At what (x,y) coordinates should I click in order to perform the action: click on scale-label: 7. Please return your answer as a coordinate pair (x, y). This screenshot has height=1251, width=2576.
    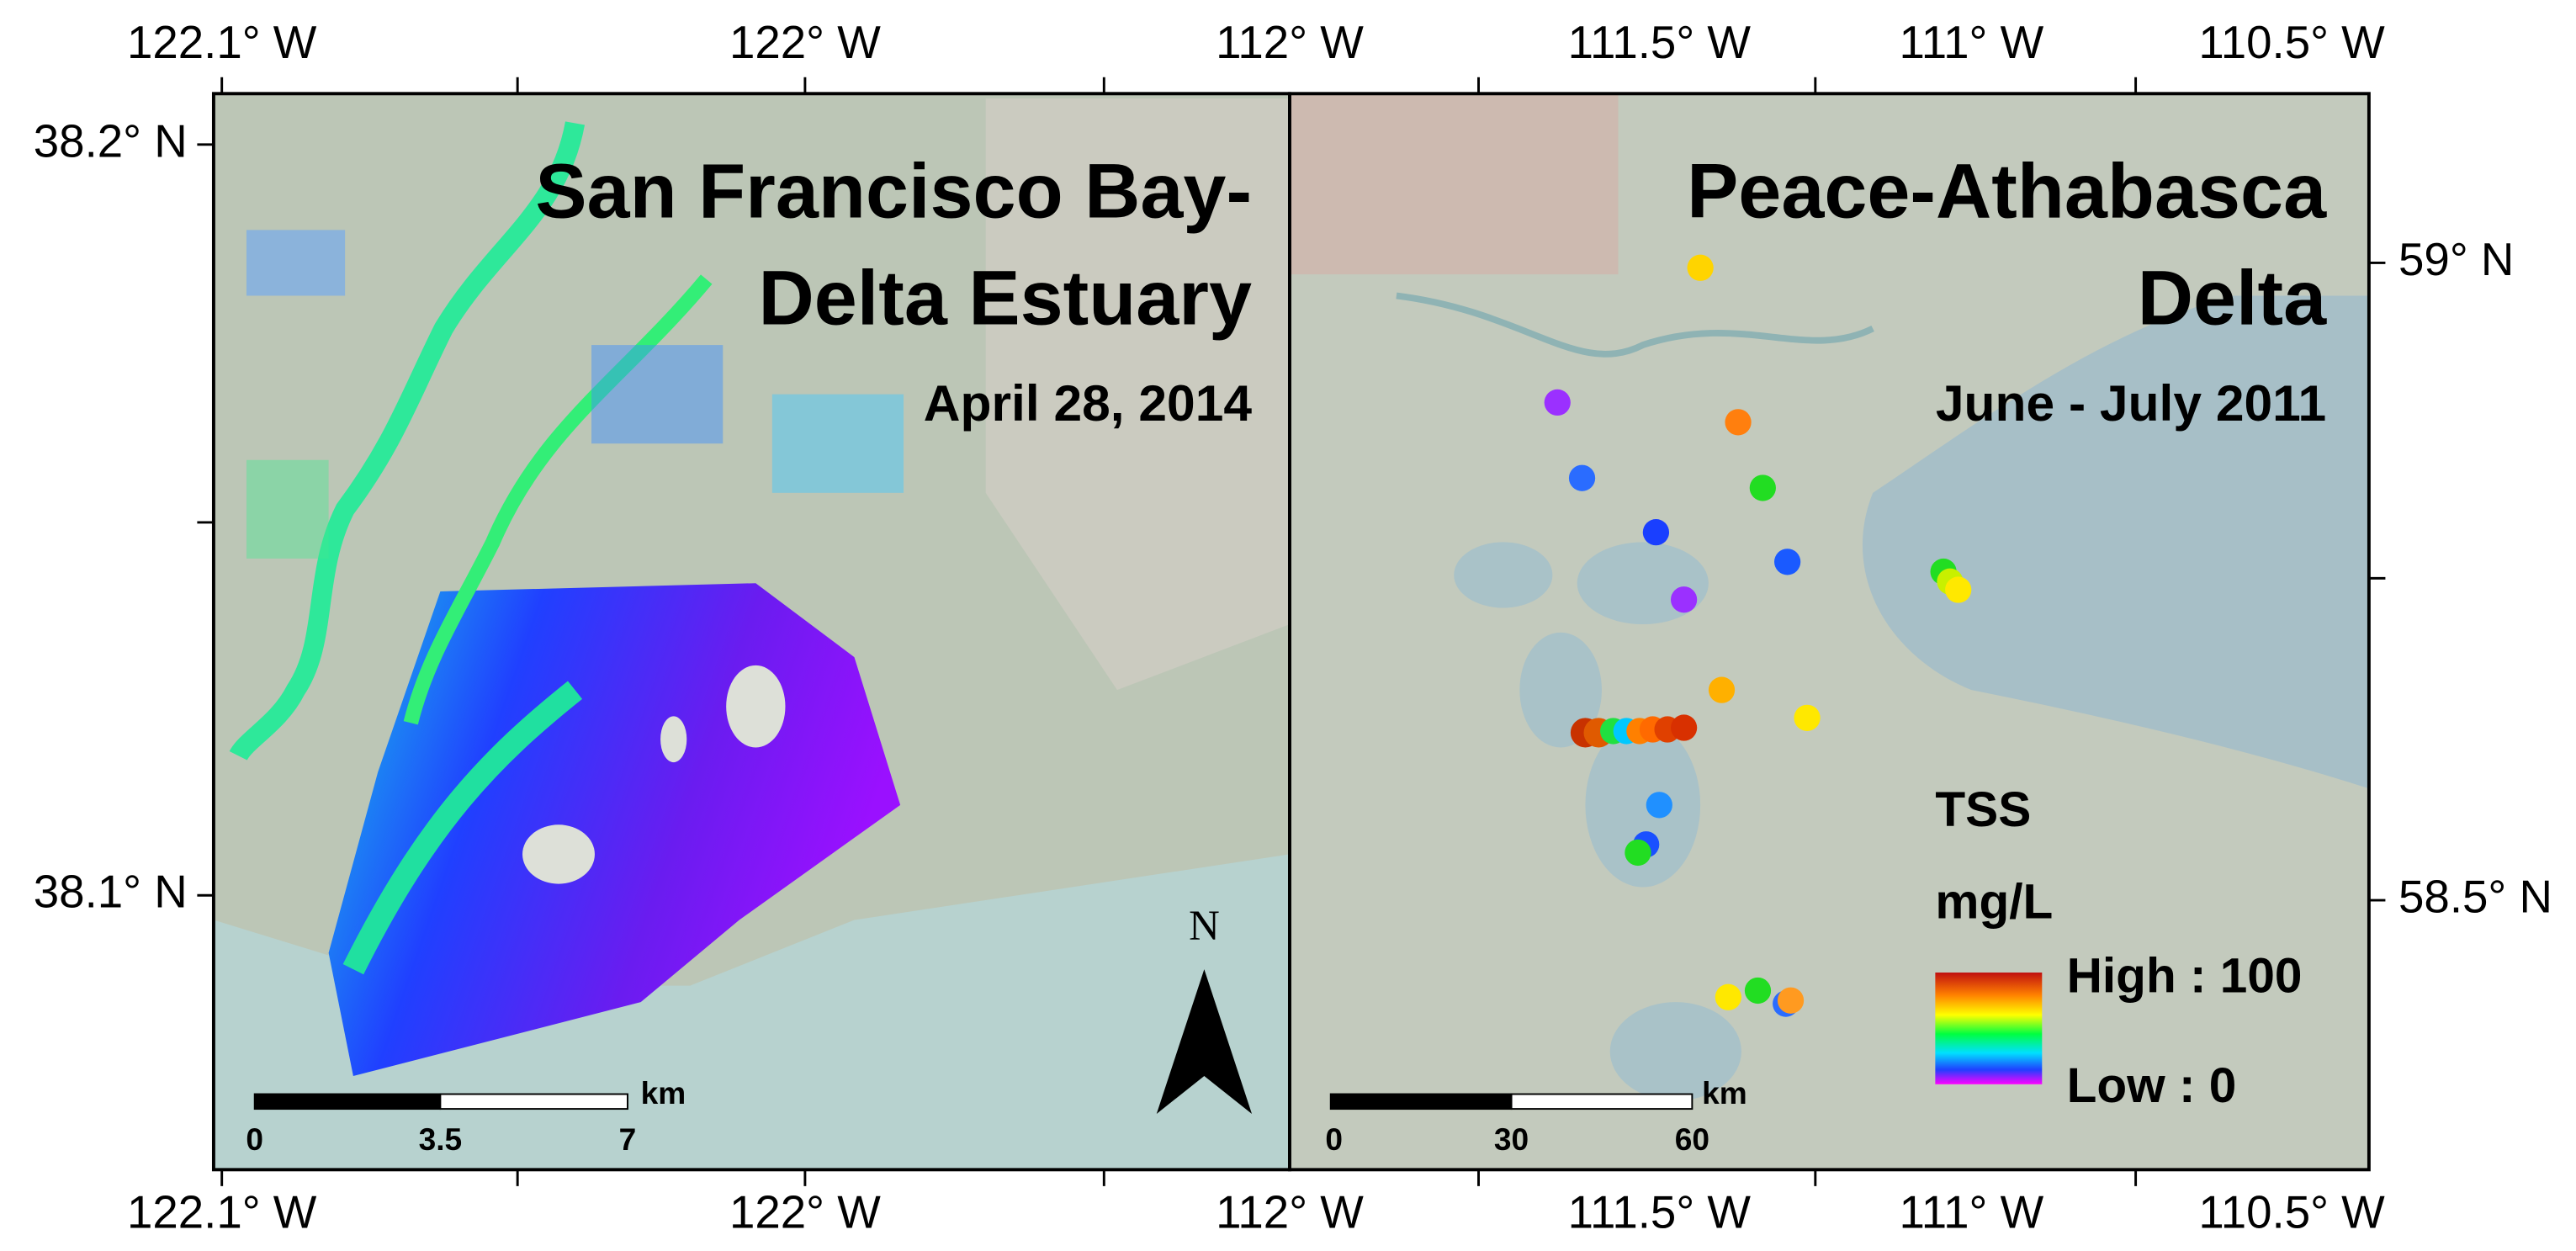
    Looking at the image, I should click on (628, 1139).